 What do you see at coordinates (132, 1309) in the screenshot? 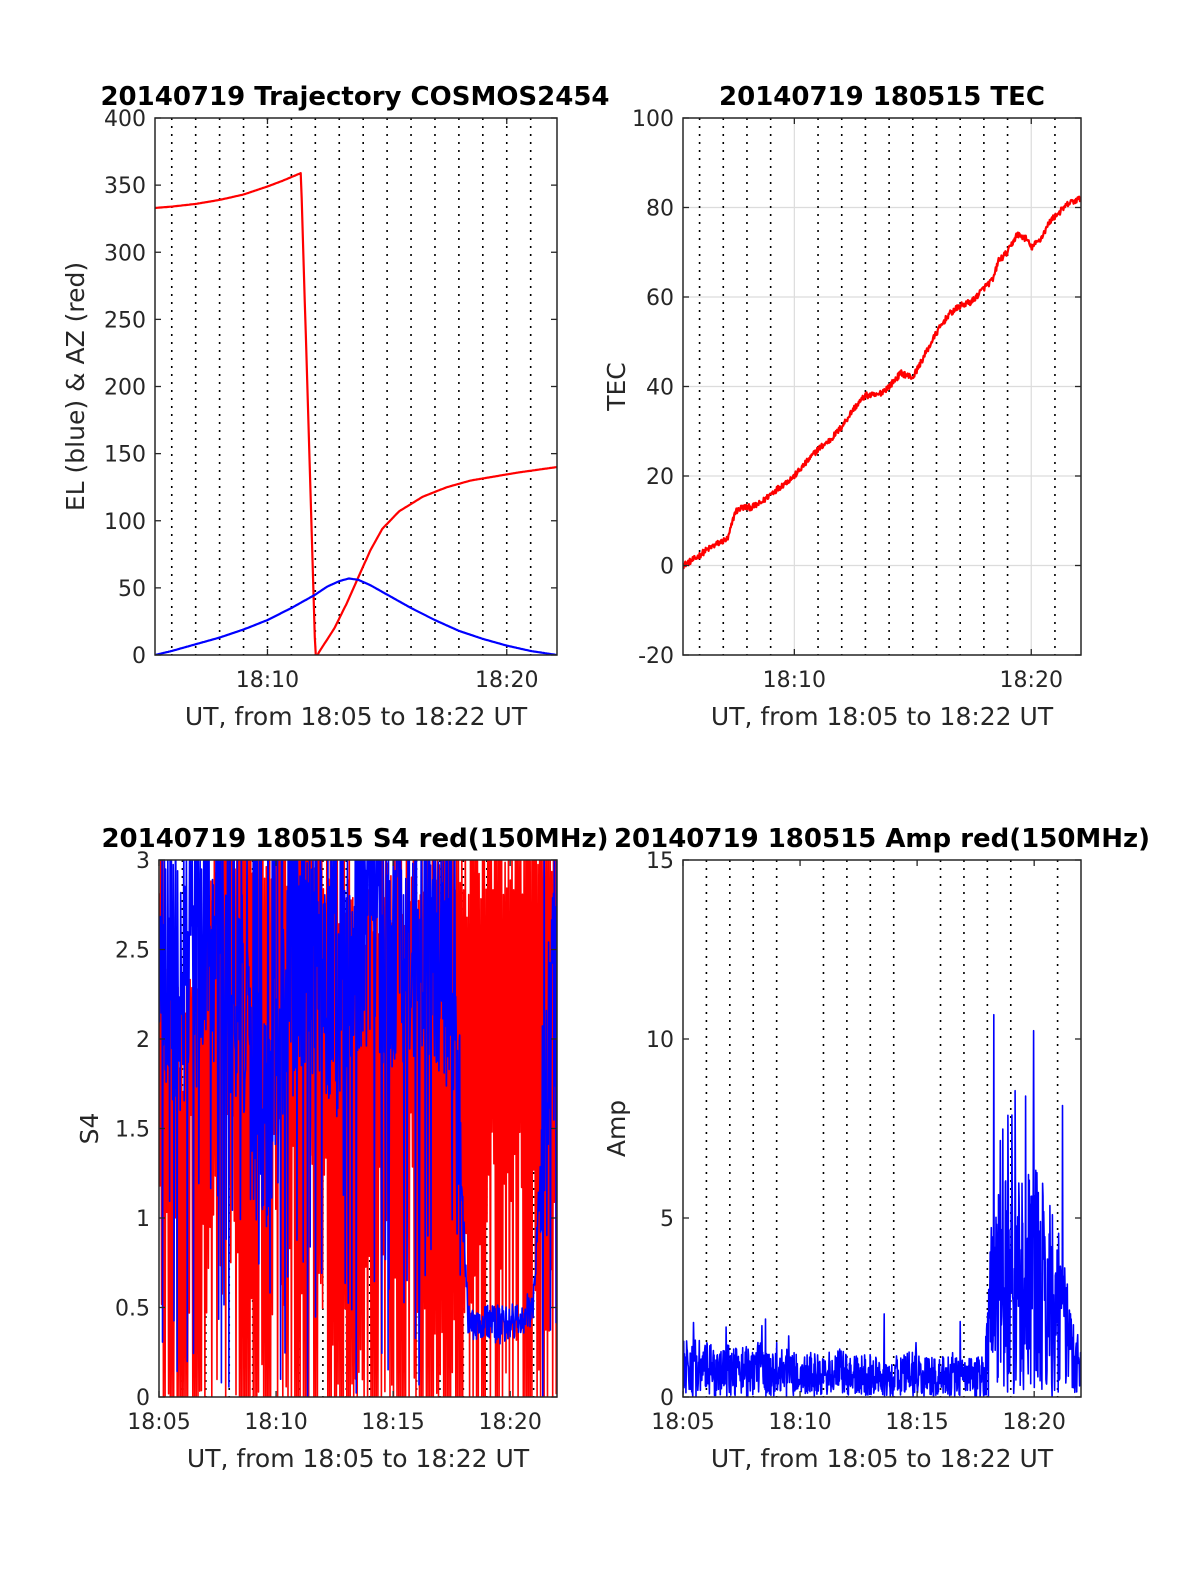
I see `y-tick-label: 0.5` at bounding box center [132, 1309].